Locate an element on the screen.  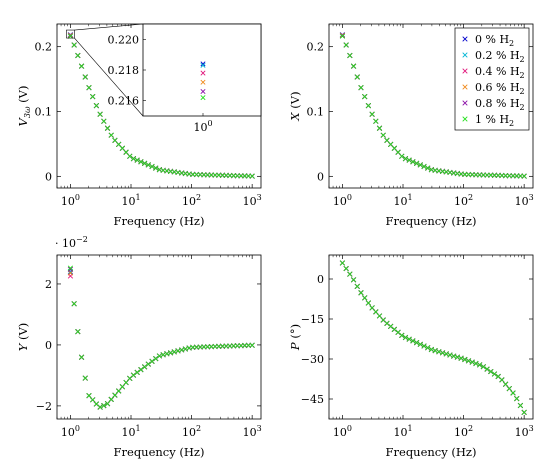
zoom-region is located at coordinates (70, 34).